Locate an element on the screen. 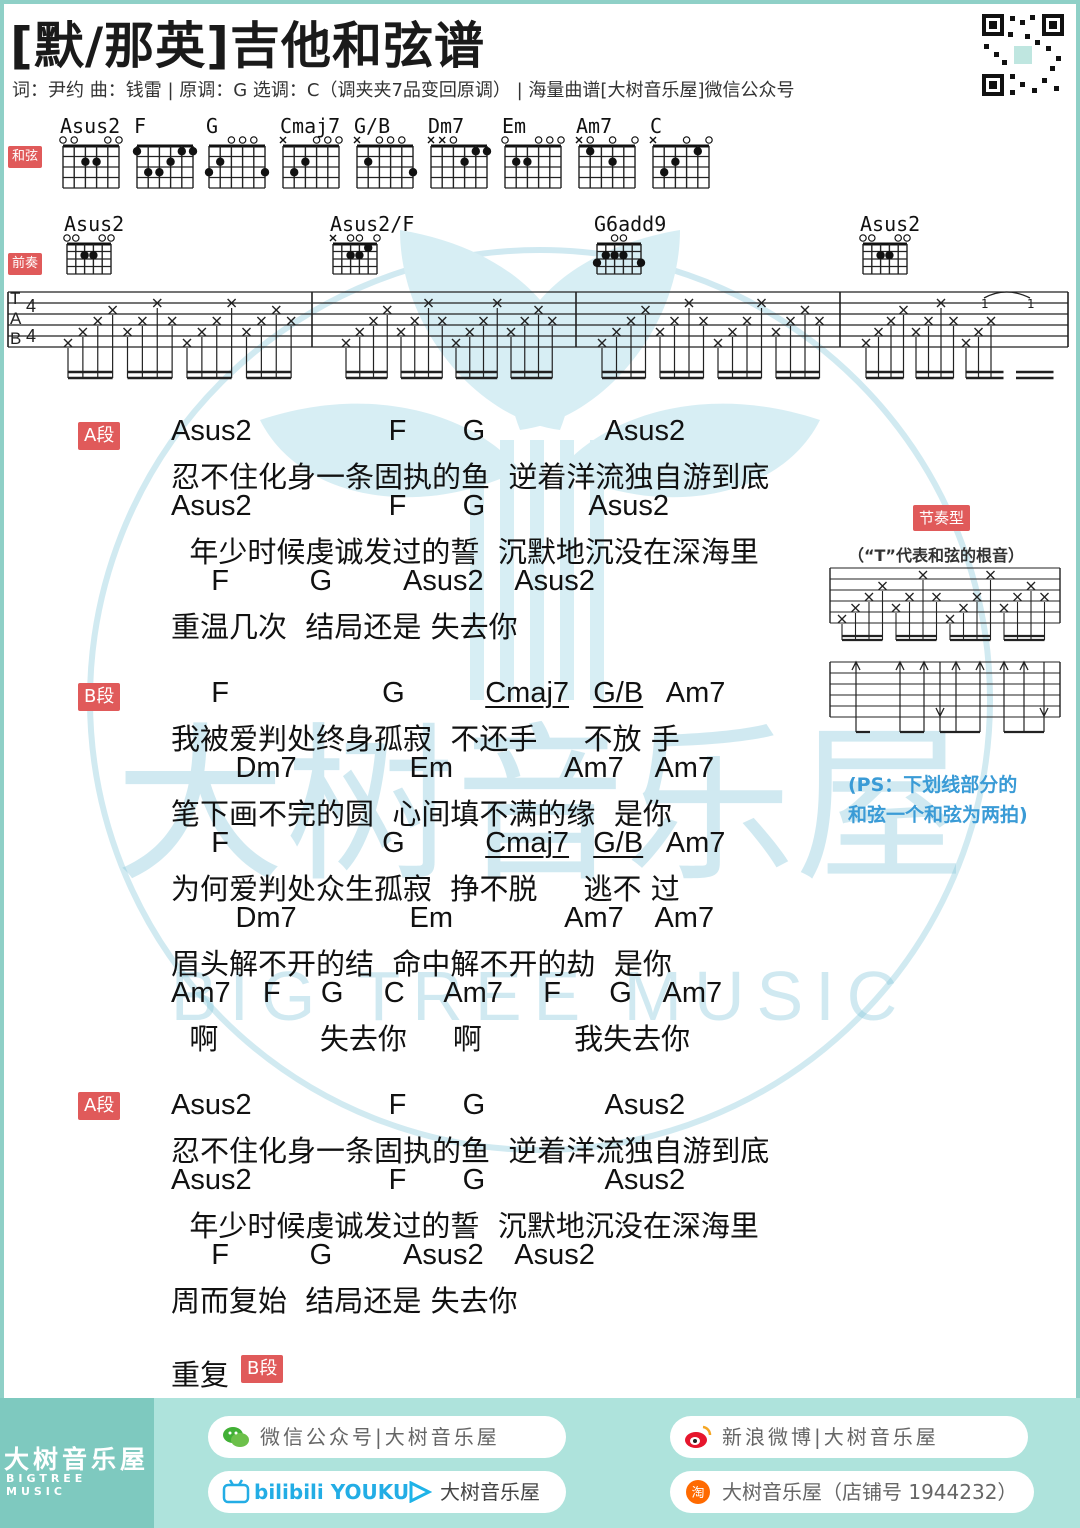 This screenshot has height=1528, width=1080. chord-diagram-label: Dm7 is located at coordinates (446, 126).